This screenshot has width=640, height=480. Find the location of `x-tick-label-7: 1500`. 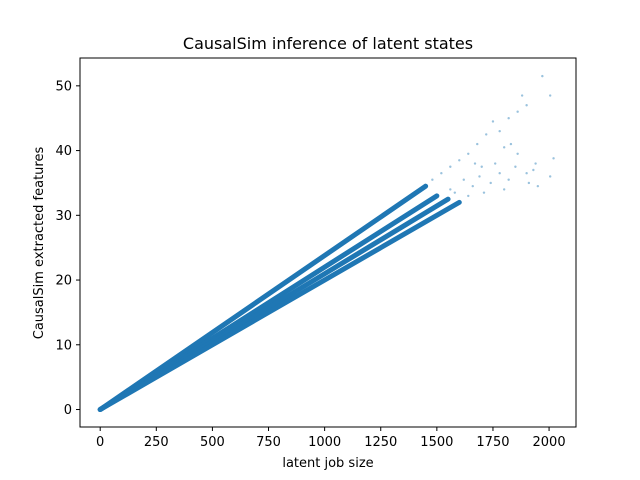

x-tick-label-7: 1500 is located at coordinates (436, 442).